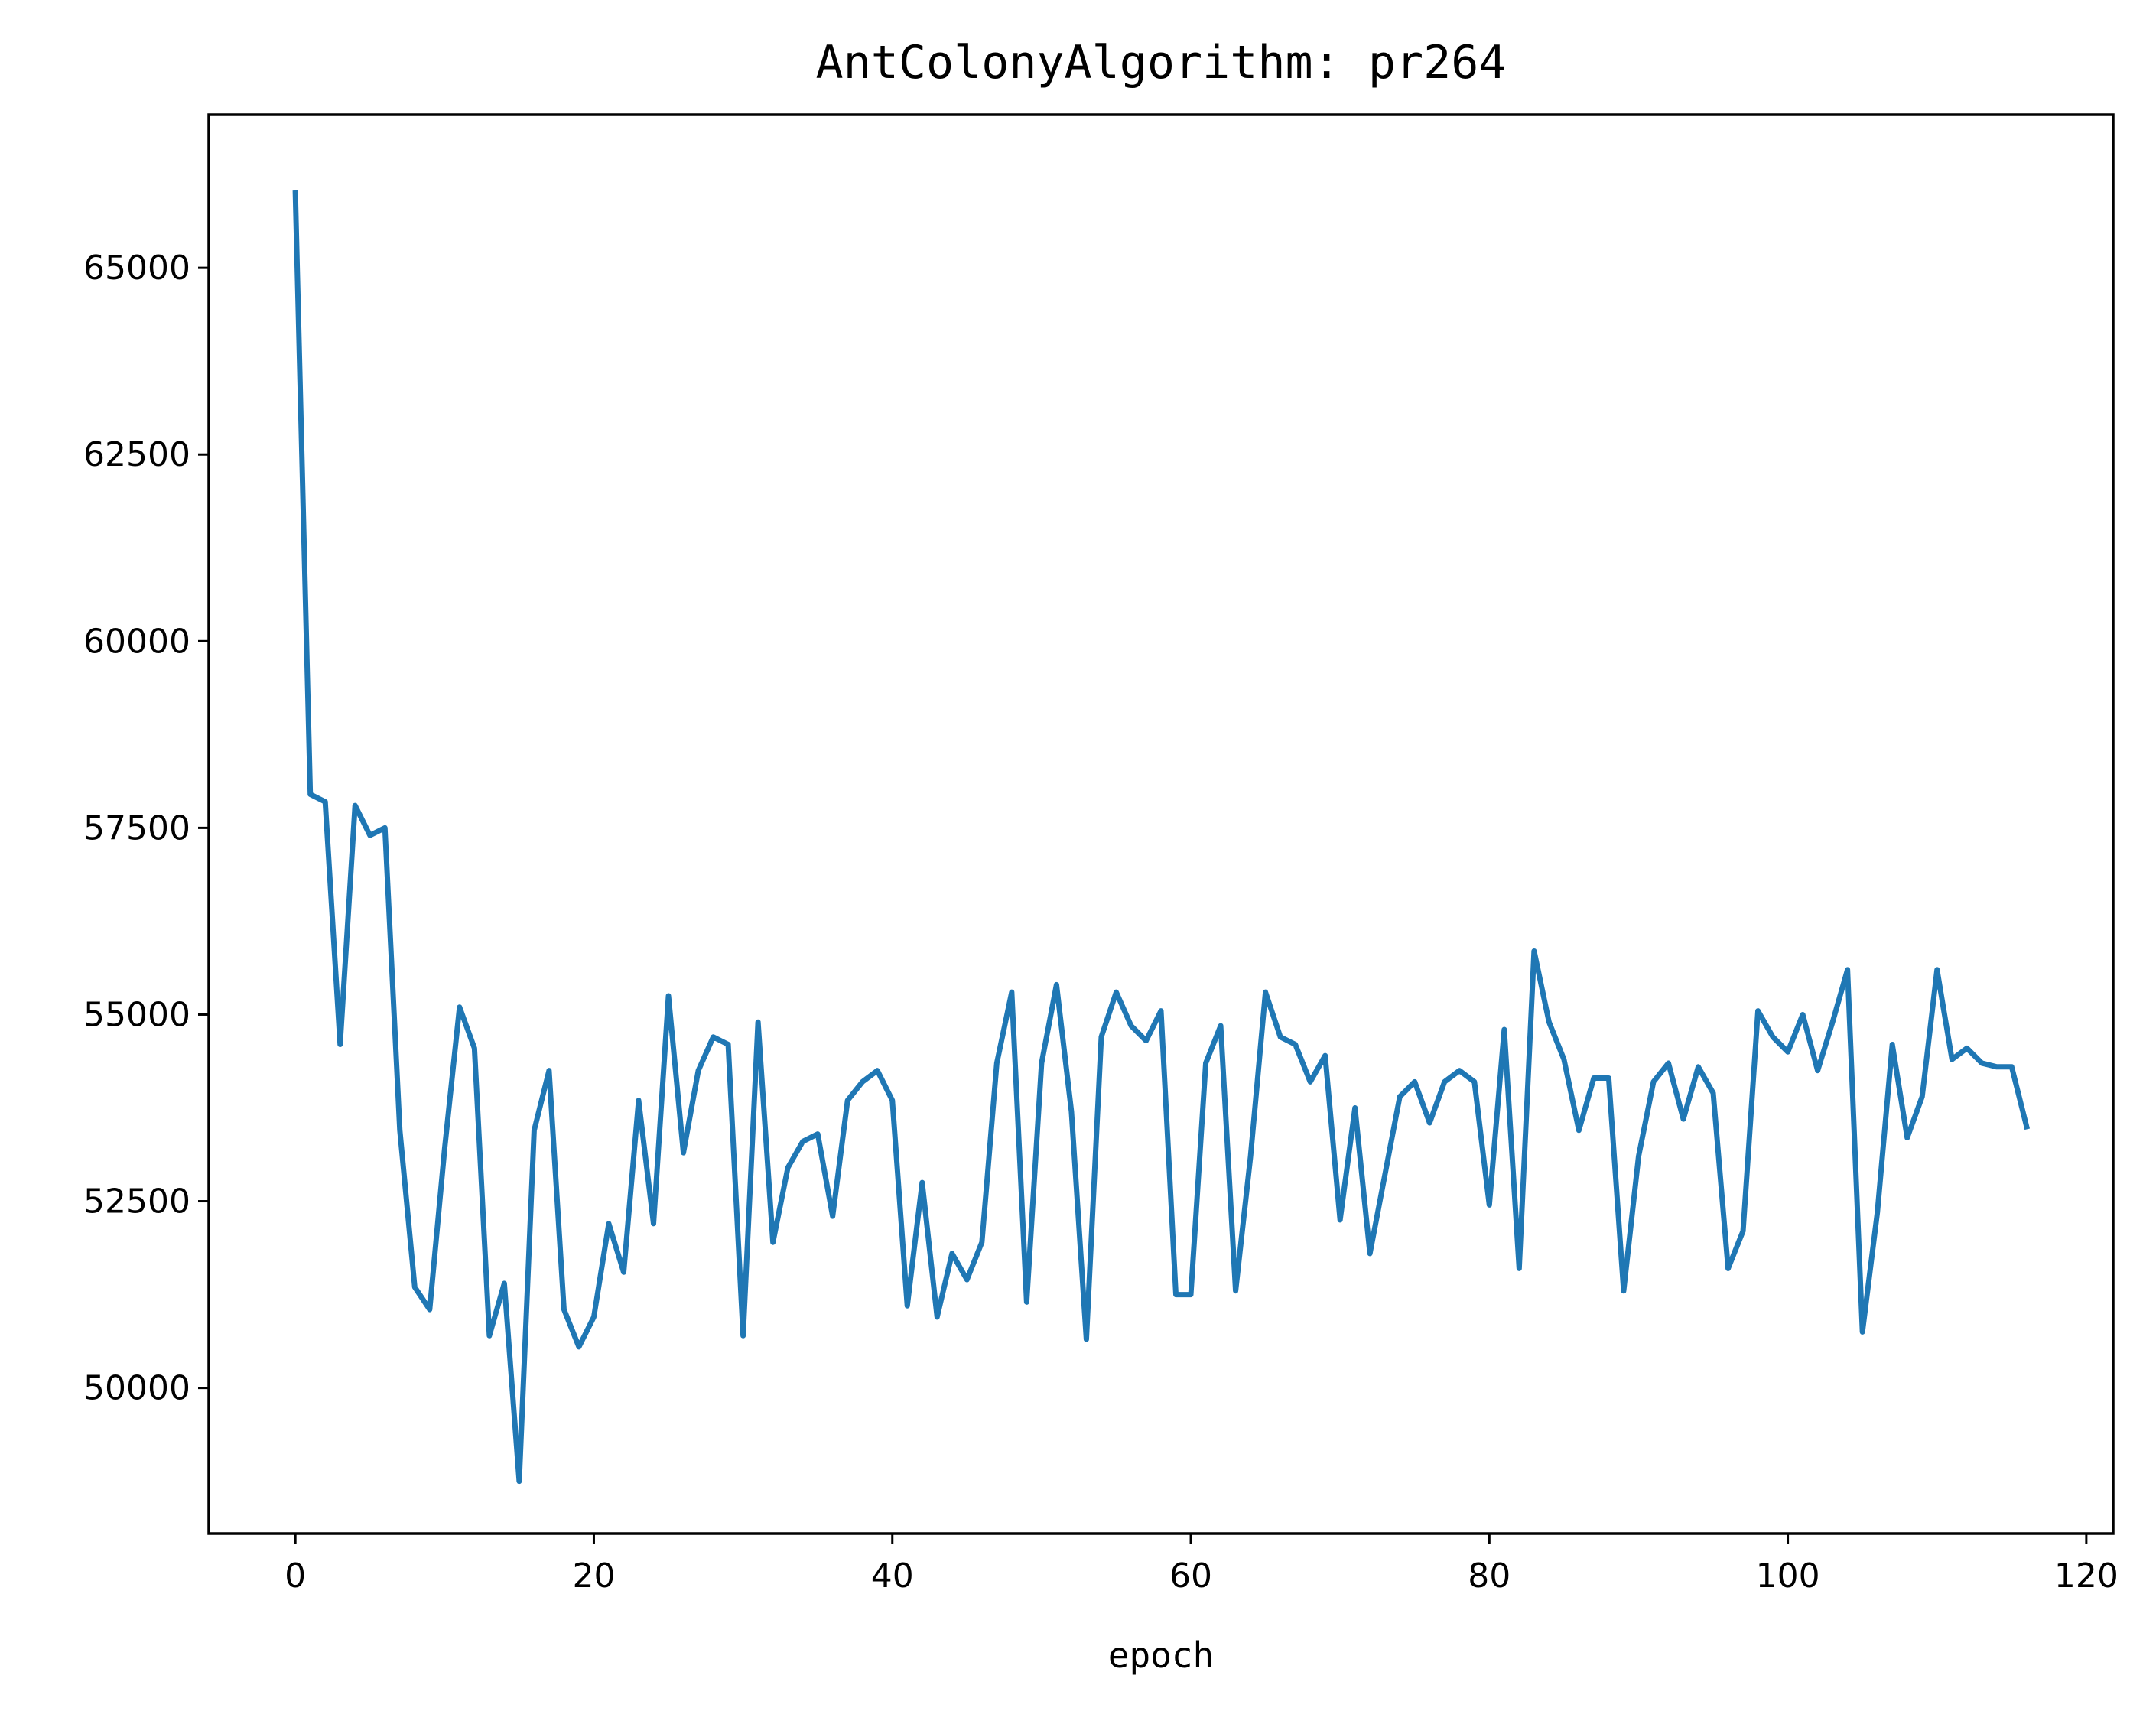  I want to click on y-tick-label: 50000, so click(136, 1388).